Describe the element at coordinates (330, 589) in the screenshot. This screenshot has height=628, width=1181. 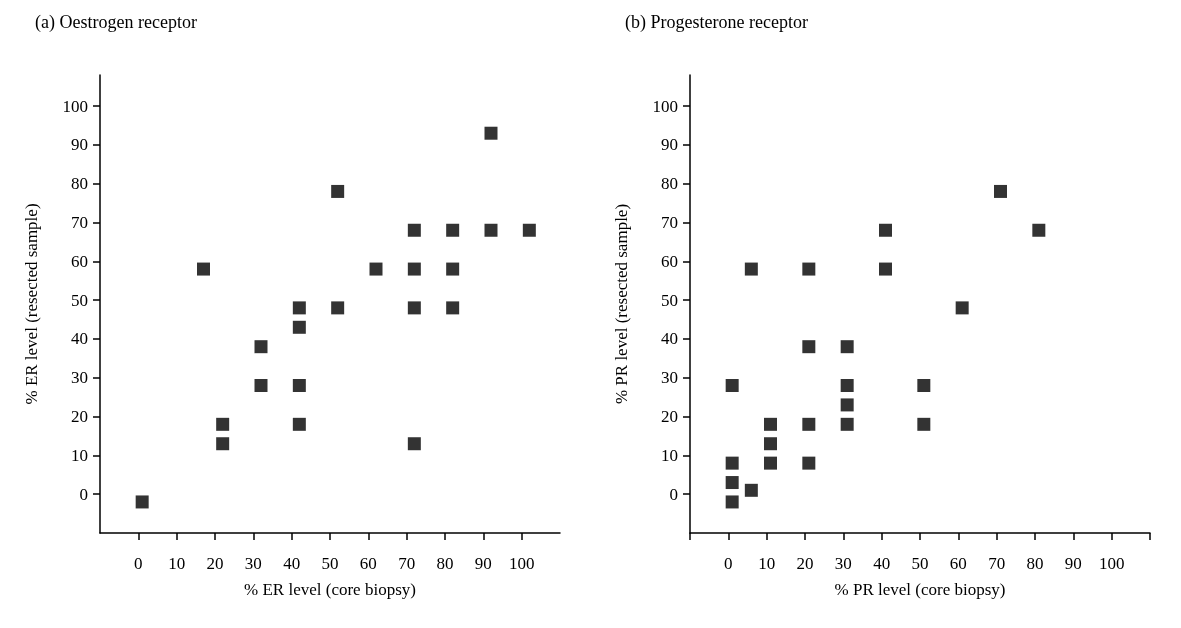
I see `x-axis-title: % ER level (core biopsy)` at that location.